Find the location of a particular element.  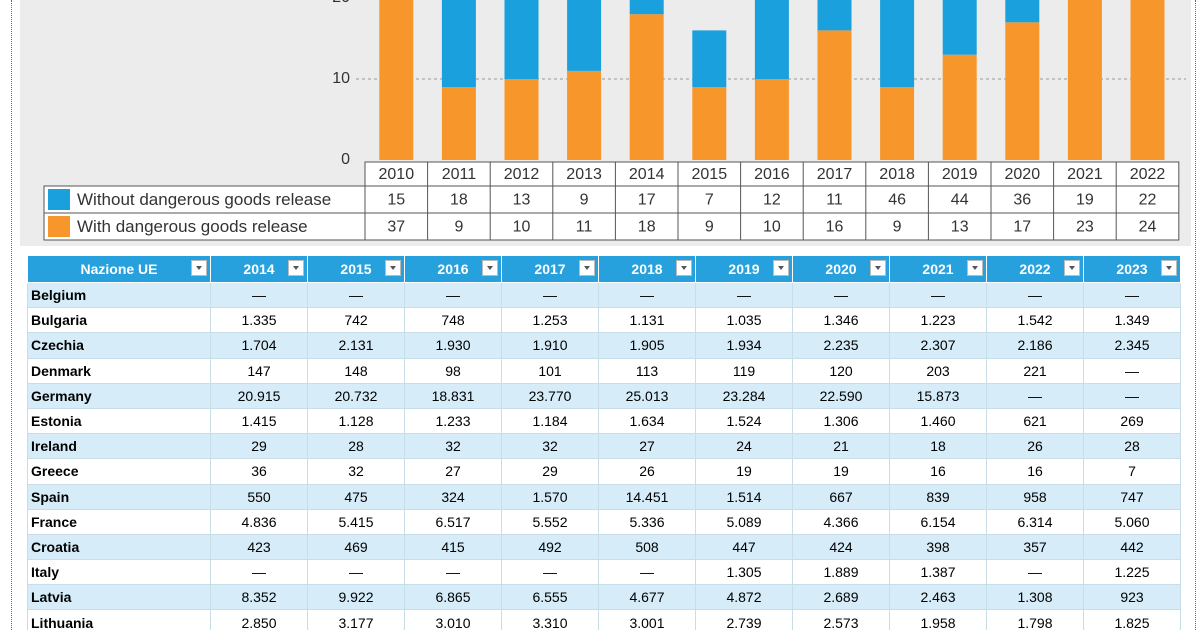

y-tick-label: 20 is located at coordinates (341, 3).